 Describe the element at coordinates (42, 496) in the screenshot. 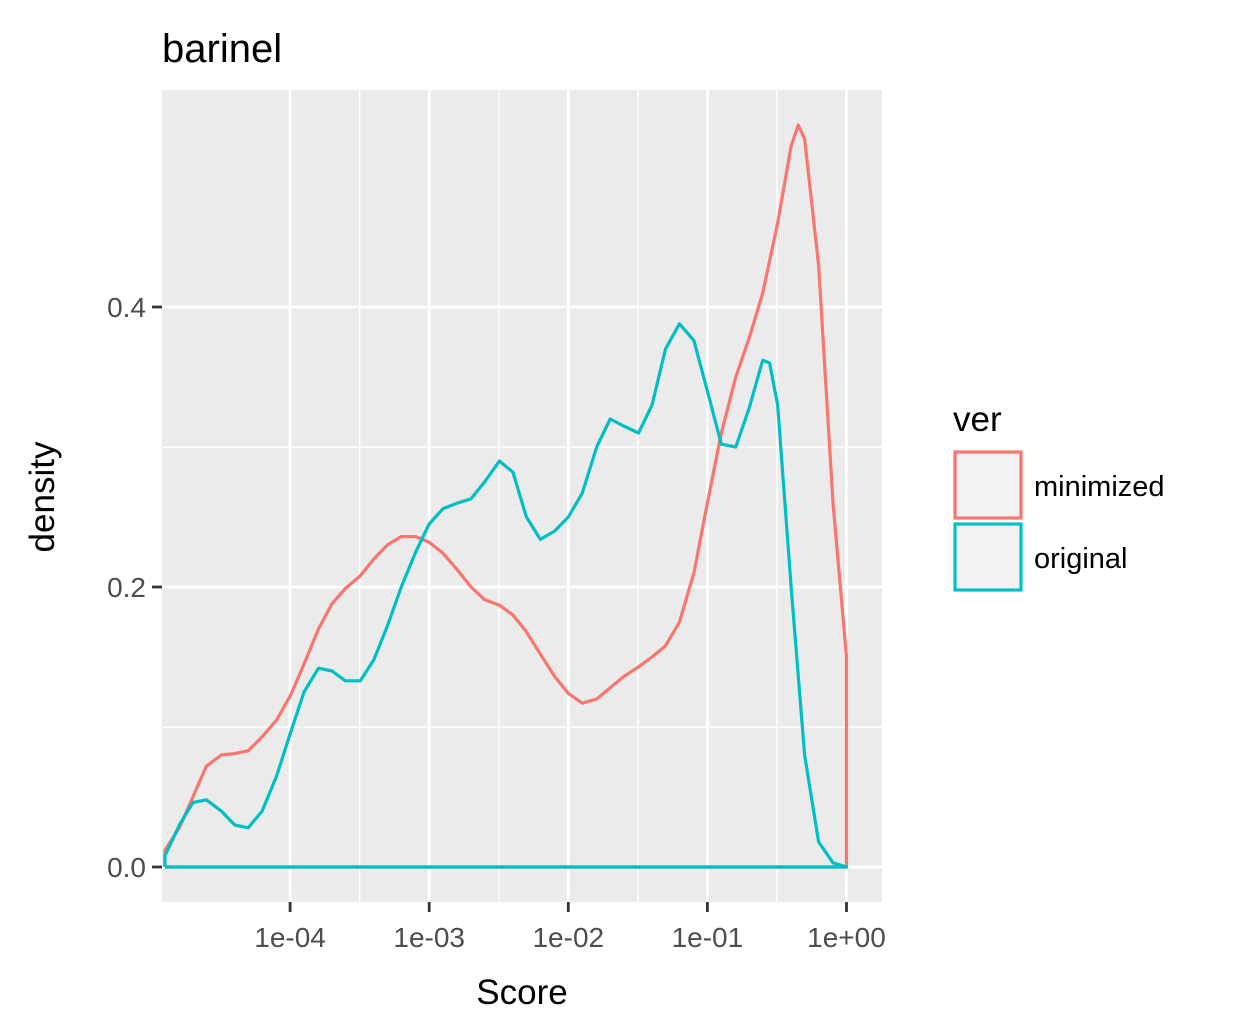

I see `y-axis-title: density` at that location.